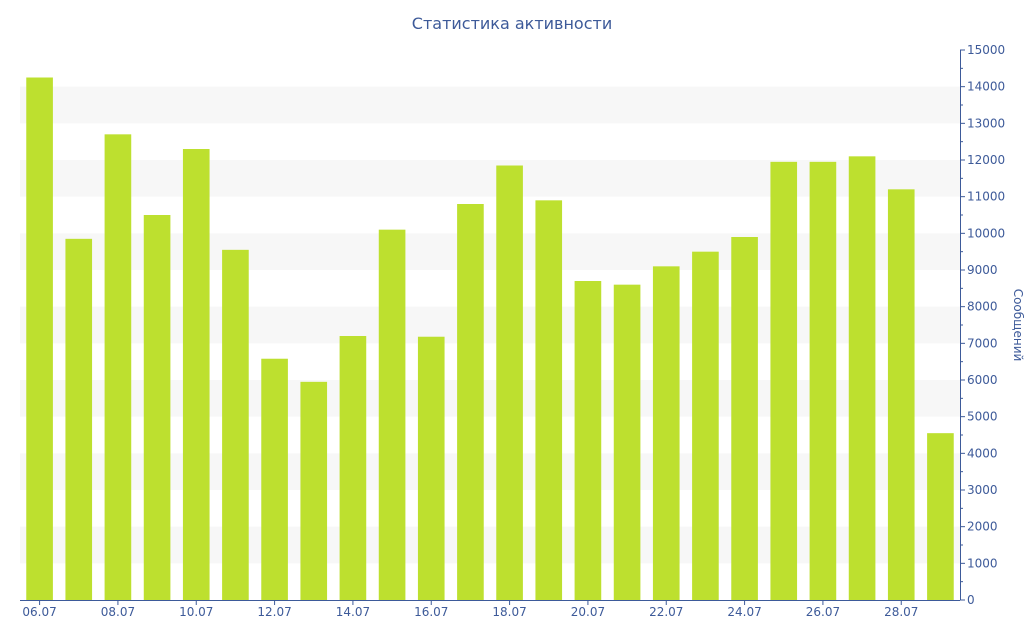  I want to click on bar-26.07, so click(823, 381).